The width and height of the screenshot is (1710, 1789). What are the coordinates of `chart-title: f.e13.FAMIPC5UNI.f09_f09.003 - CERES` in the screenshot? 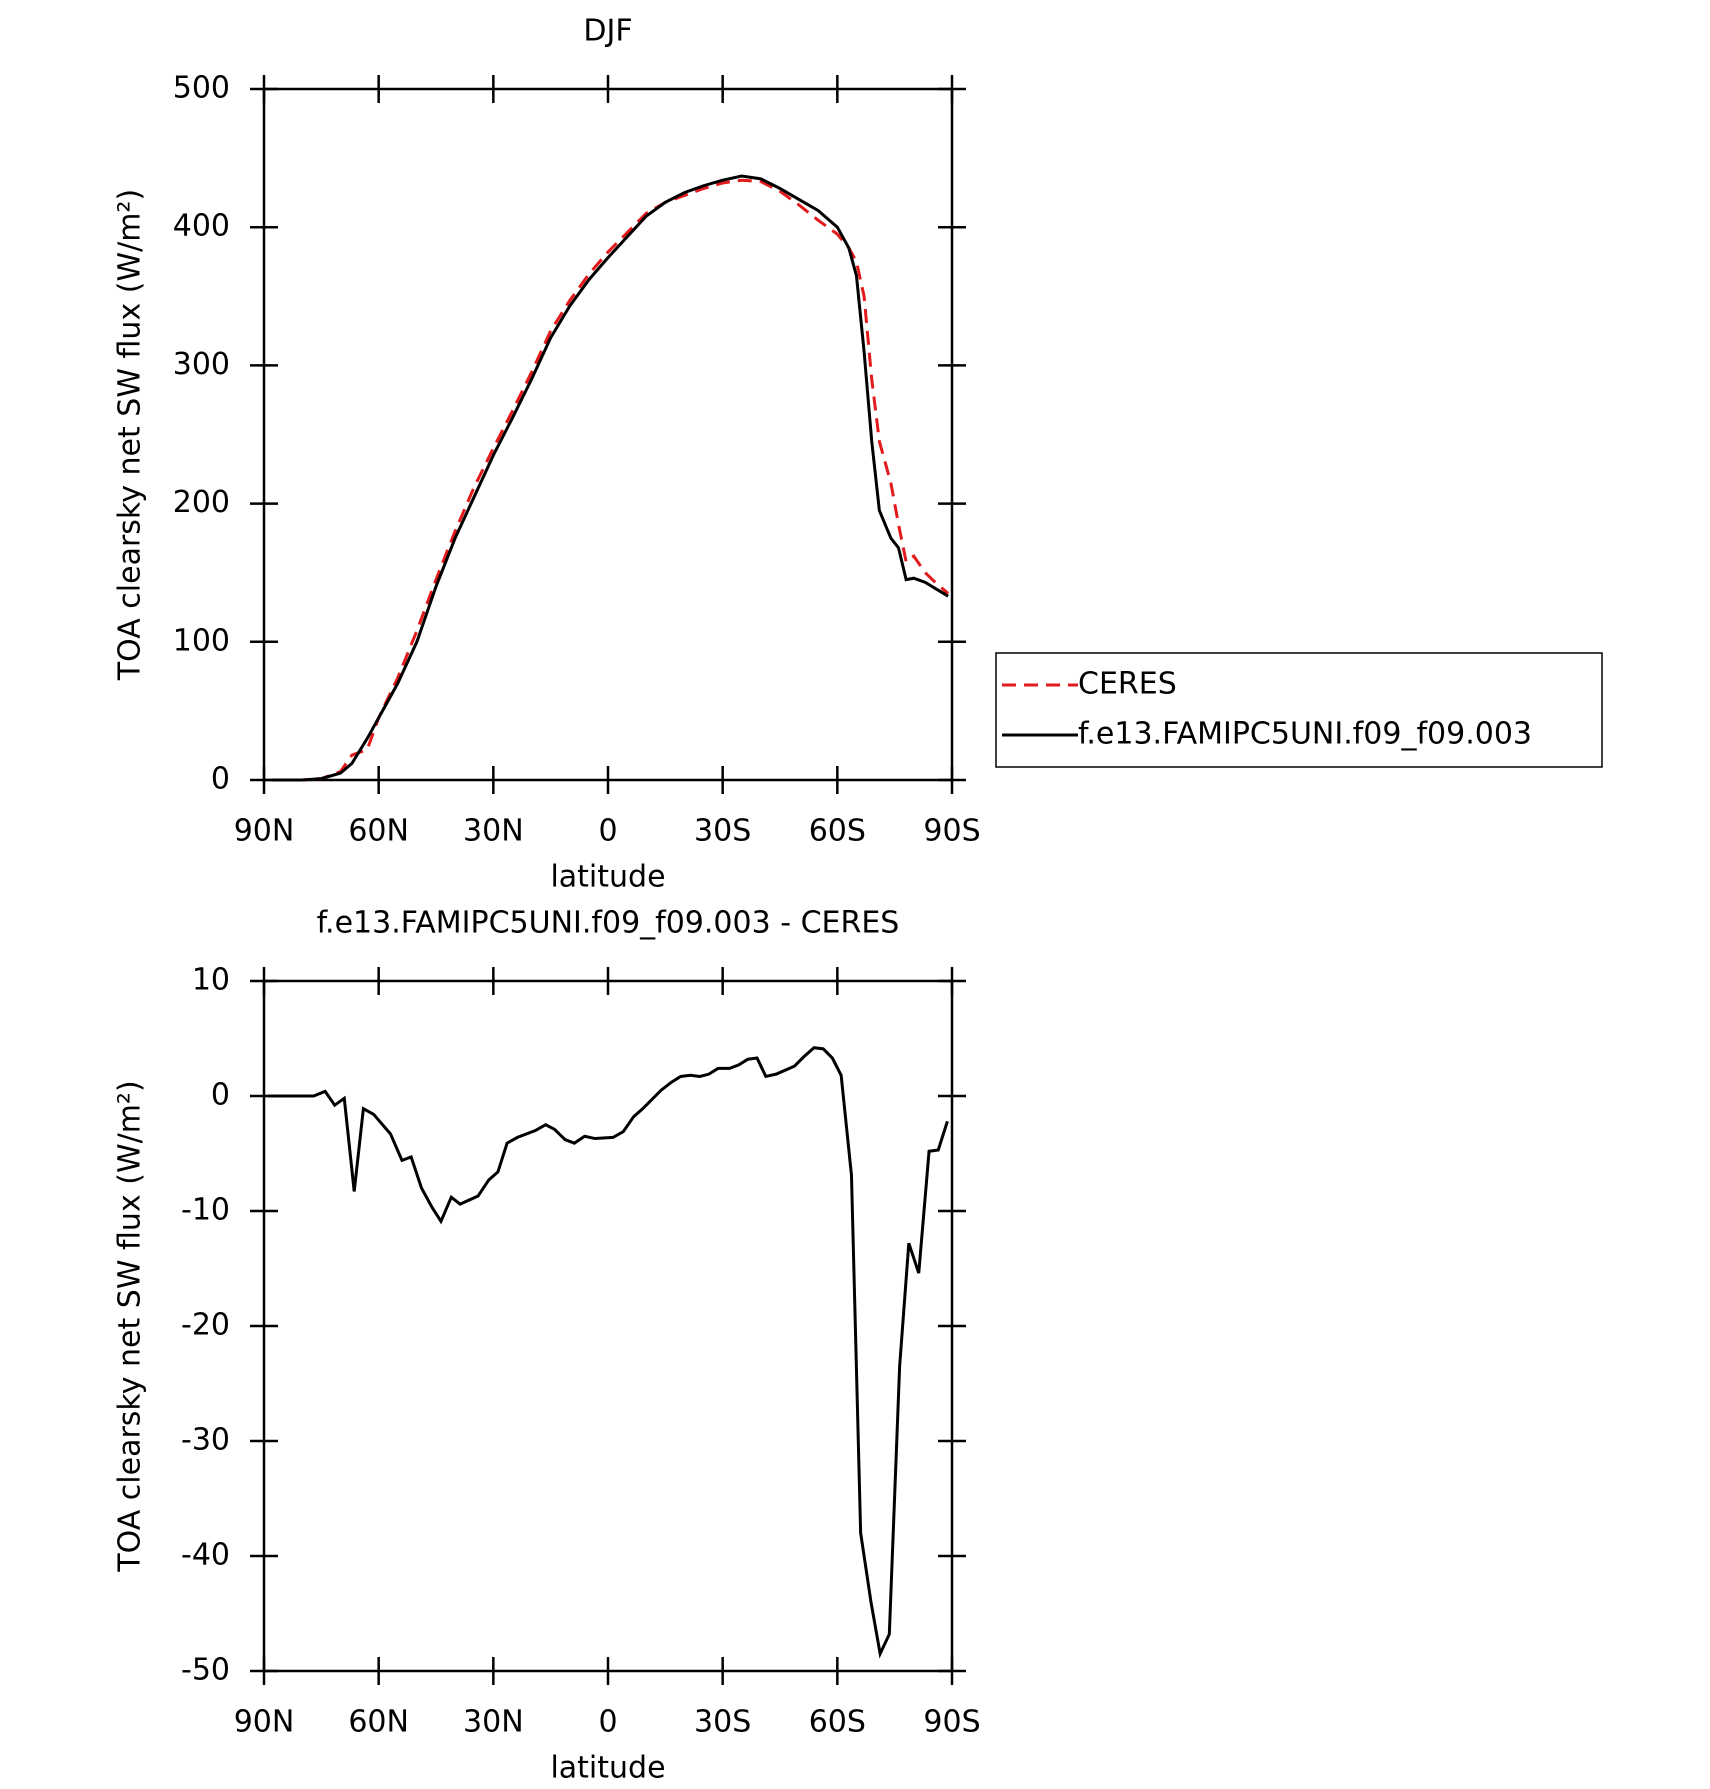 It's located at (608, 923).